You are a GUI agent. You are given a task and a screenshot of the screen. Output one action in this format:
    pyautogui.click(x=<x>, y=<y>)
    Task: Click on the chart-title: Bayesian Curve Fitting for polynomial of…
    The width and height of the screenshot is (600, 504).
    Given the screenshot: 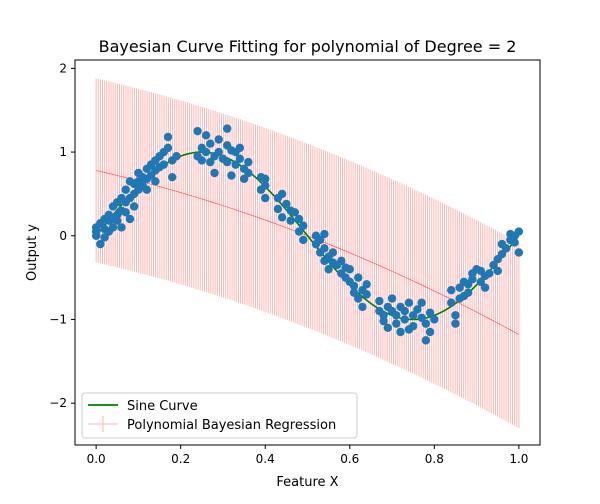 What is the action you would take?
    pyautogui.click(x=308, y=46)
    